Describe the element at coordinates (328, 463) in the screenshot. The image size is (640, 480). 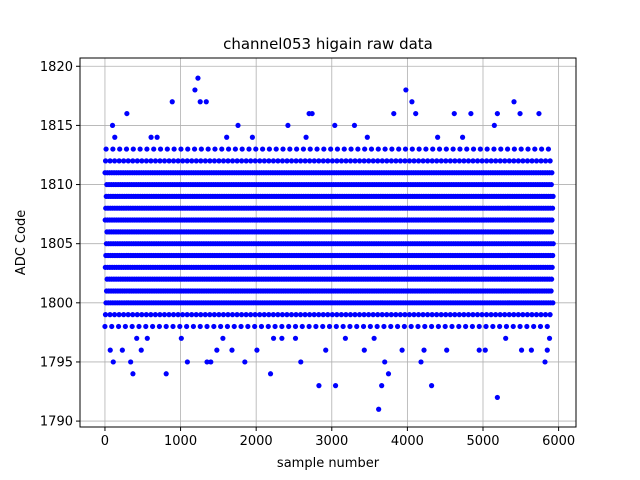
I see `x-axis-label: sample number` at that location.